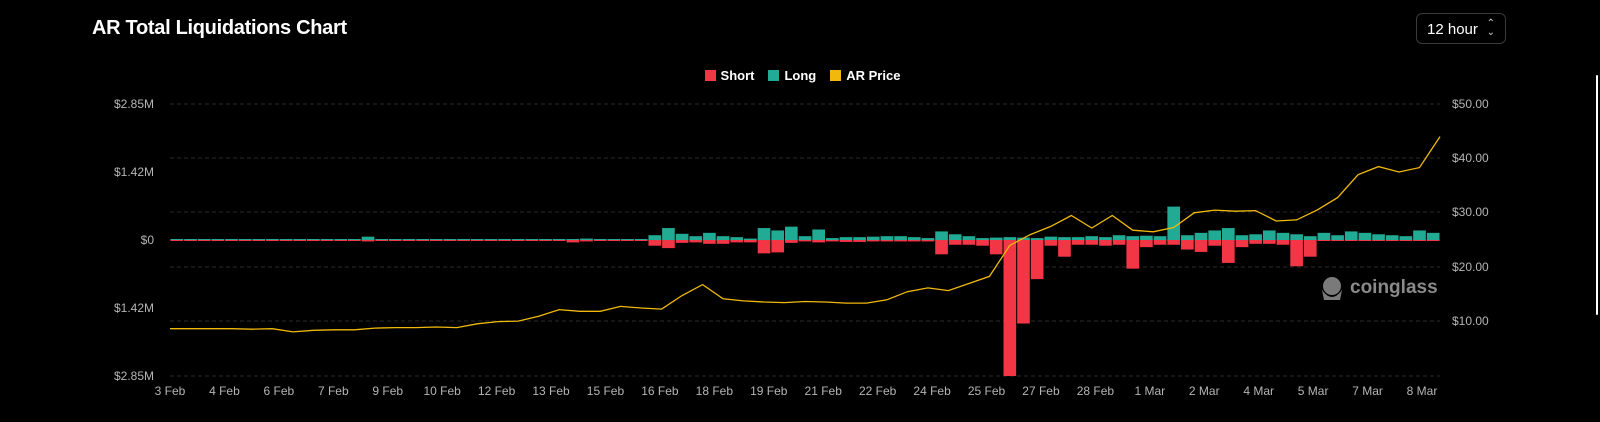  I want to click on y-right-tick-label: $50.00, so click(1470, 104).